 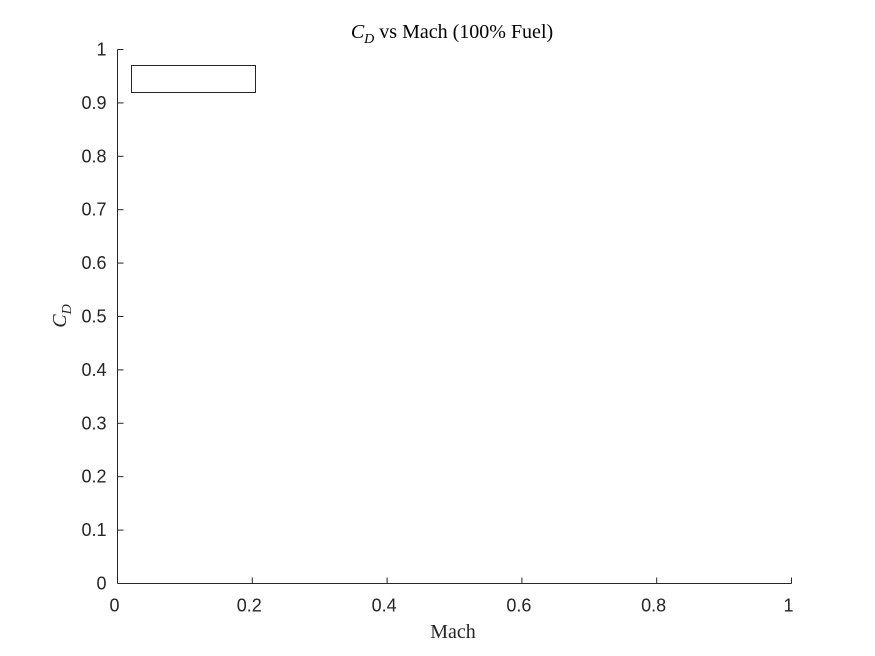 I want to click on x-axis-title: Mach, so click(x=453, y=632).